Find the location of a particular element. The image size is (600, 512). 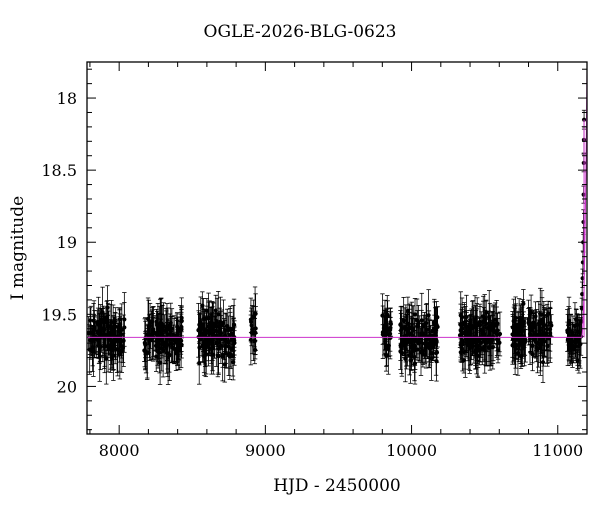

y-tick-label: 18.5 is located at coordinates (59, 170).